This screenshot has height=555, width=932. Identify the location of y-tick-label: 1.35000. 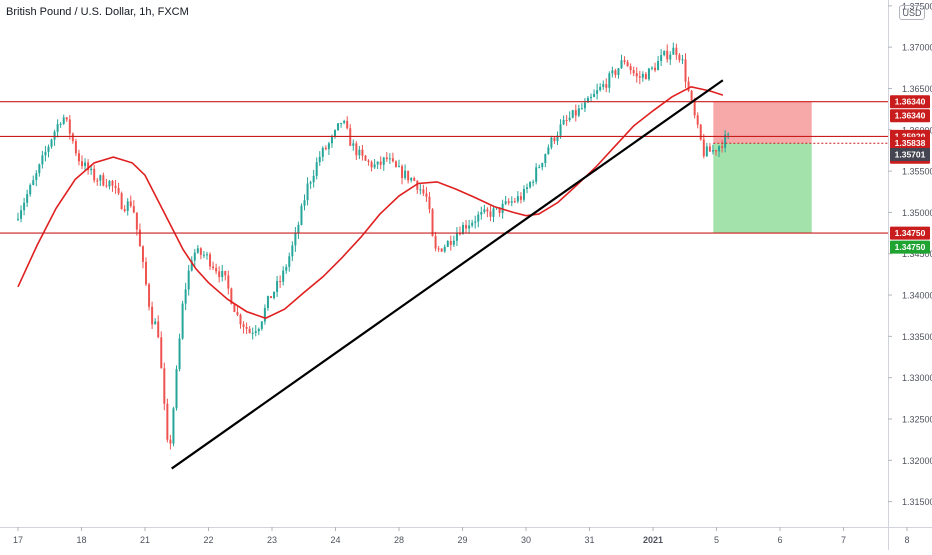
(917, 213).